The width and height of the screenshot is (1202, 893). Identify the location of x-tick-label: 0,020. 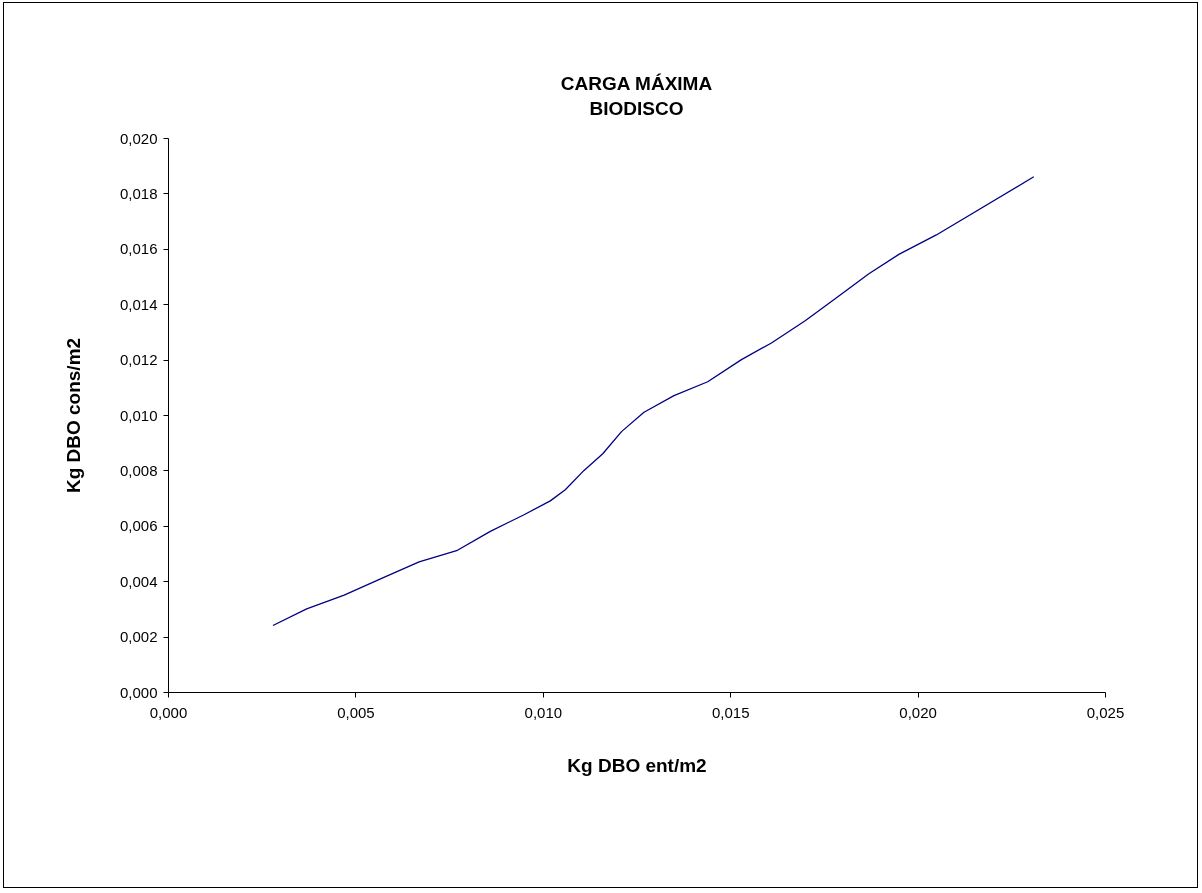
(918, 712).